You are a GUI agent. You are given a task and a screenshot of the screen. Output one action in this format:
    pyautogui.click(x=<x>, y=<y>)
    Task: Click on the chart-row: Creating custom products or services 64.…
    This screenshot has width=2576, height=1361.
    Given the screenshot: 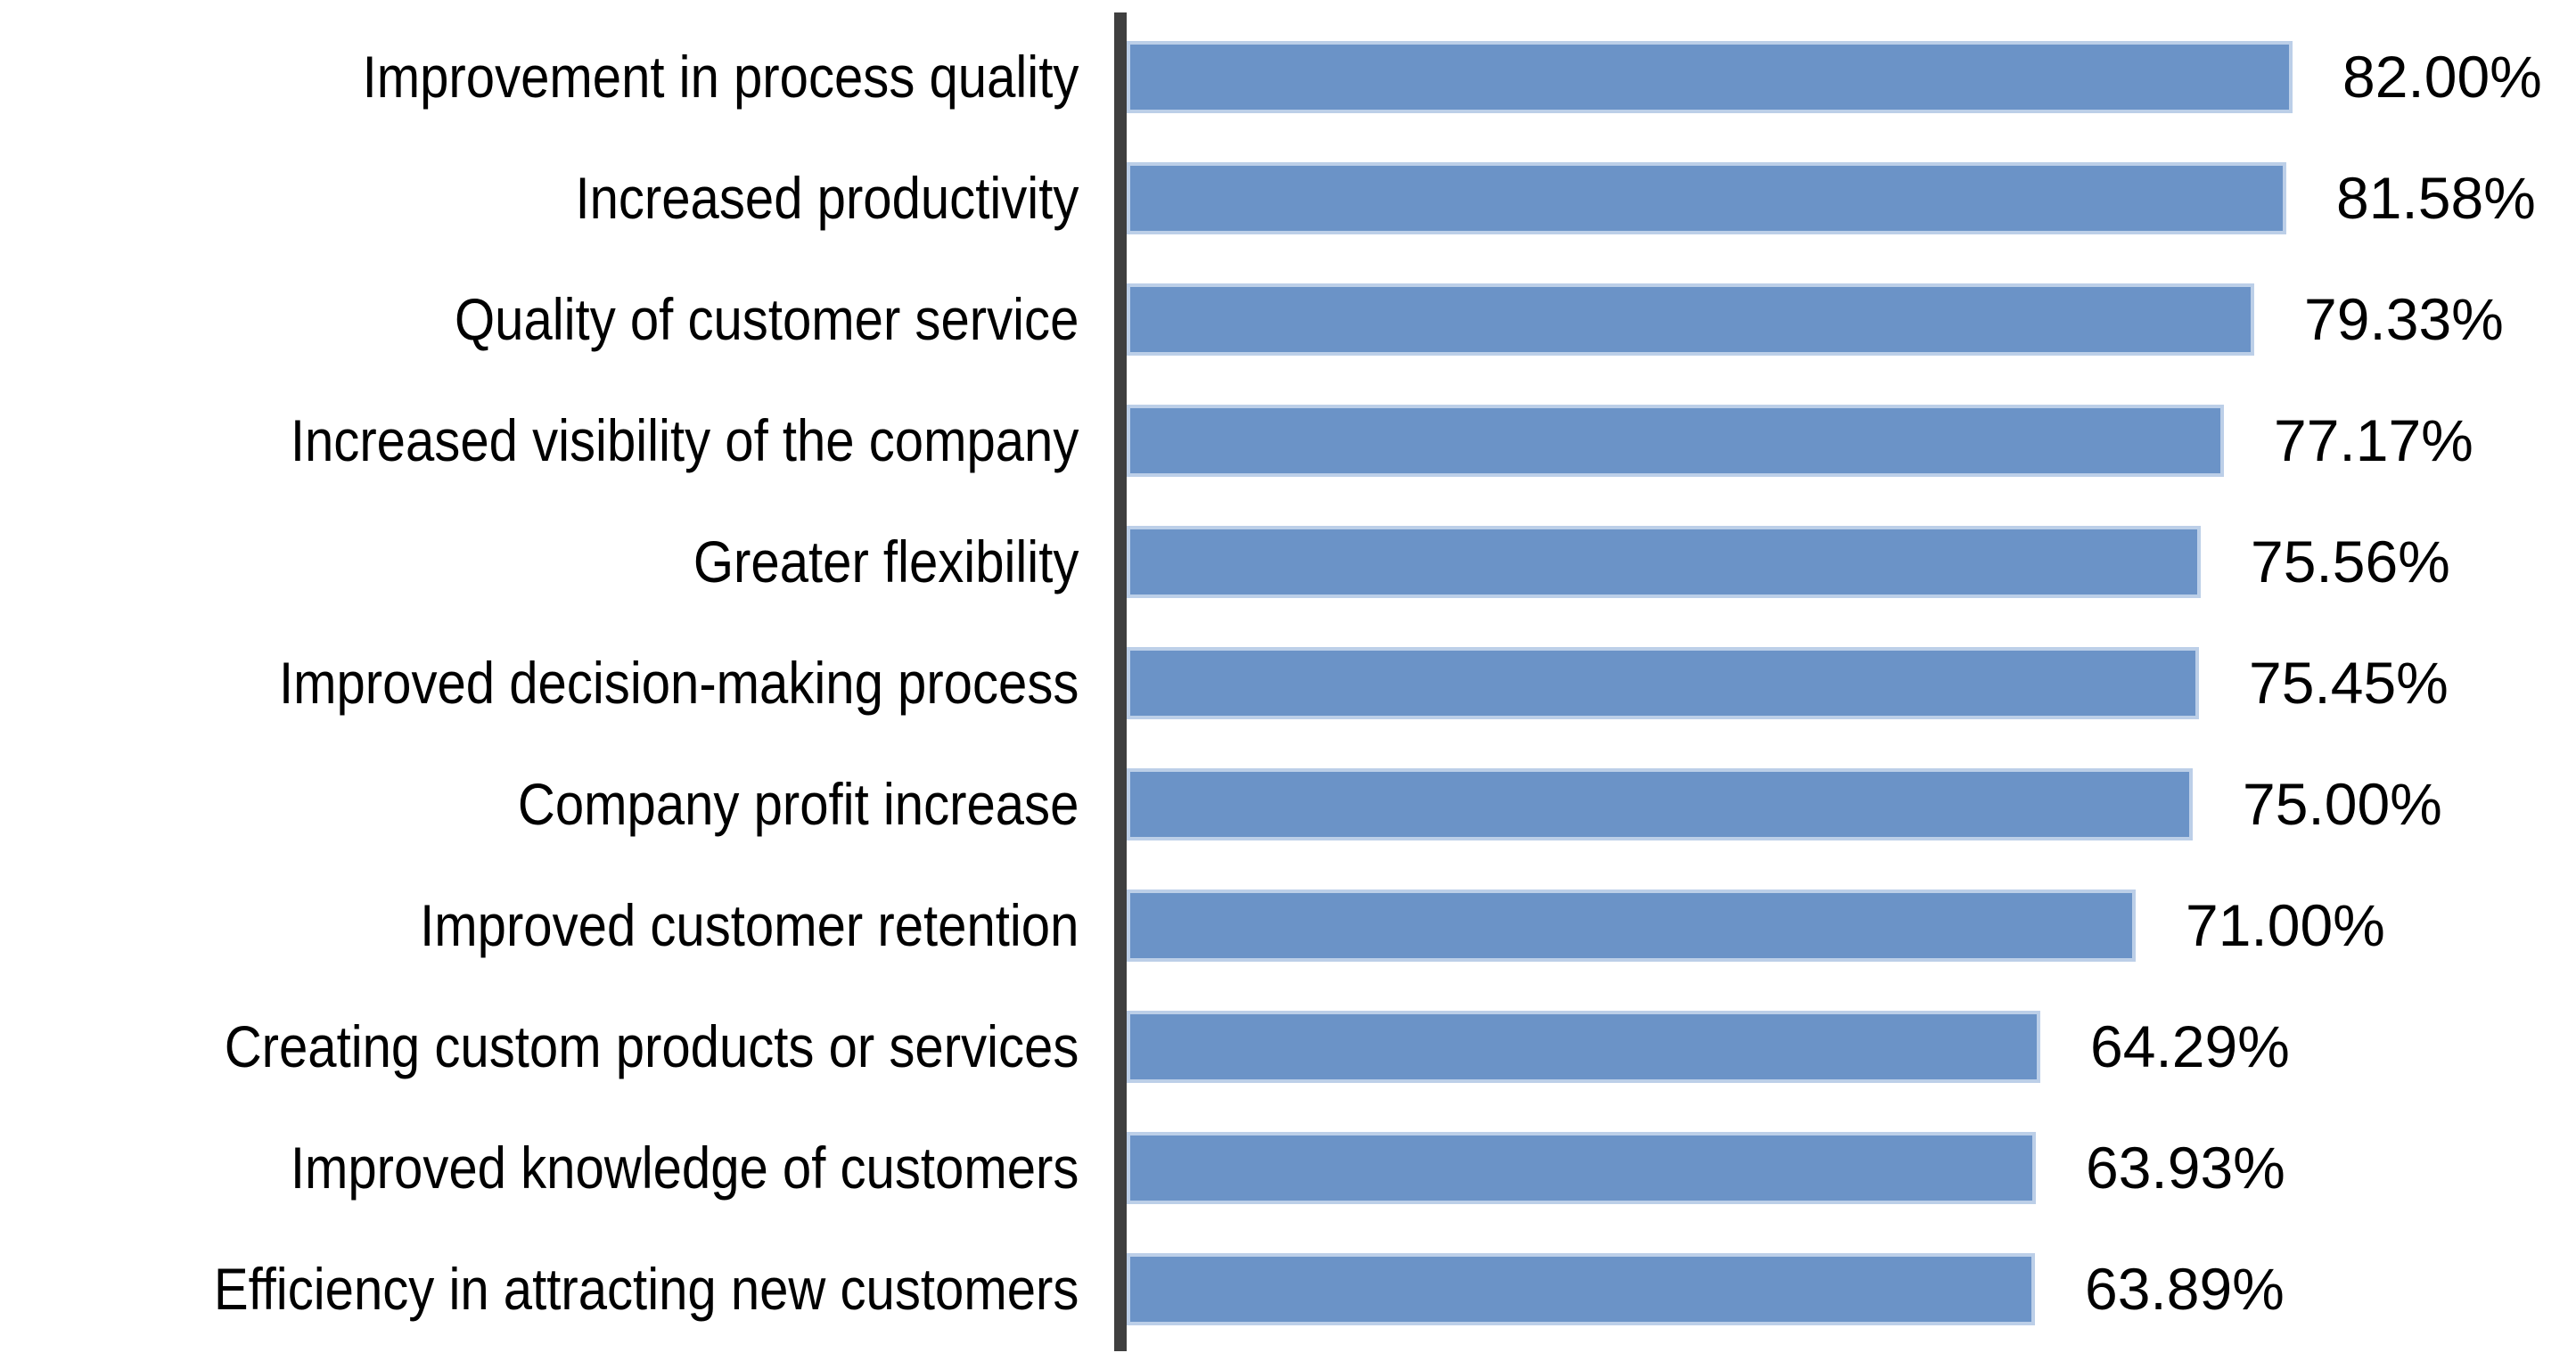 What is the action you would take?
    pyautogui.click(x=1288, y=1046)
    